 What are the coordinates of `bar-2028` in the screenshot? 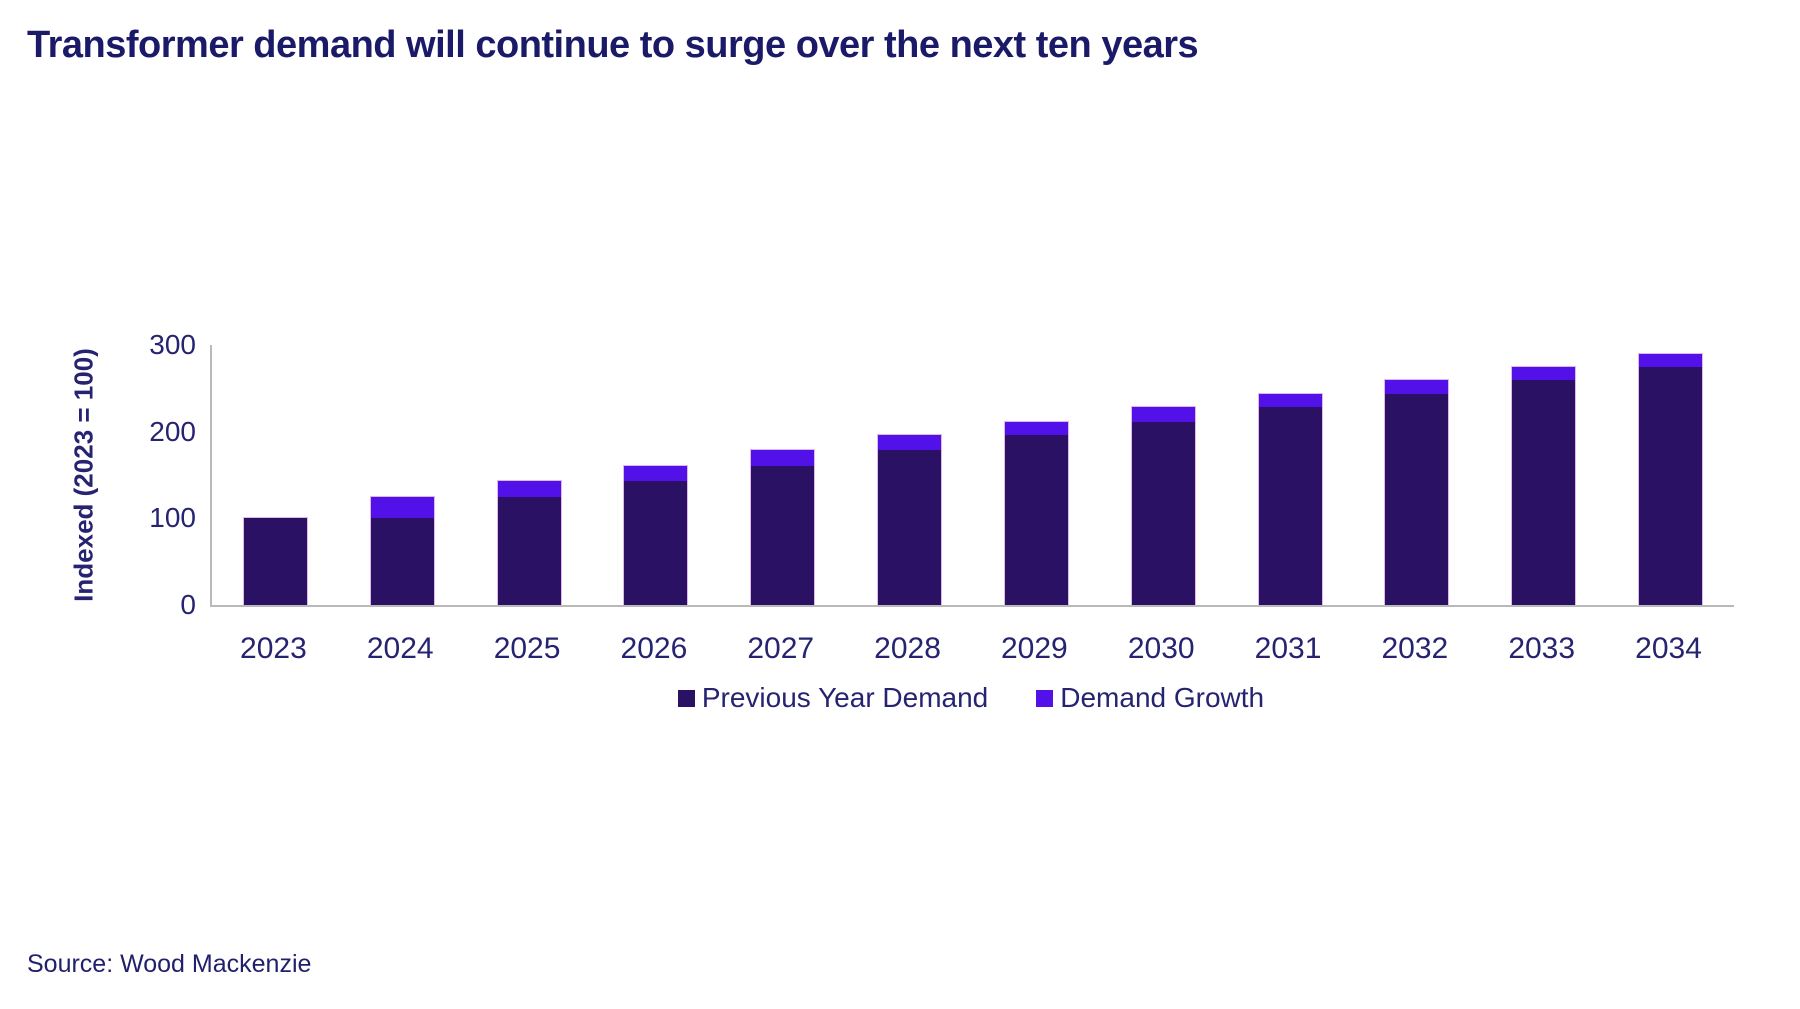 It's located at (910, 519).